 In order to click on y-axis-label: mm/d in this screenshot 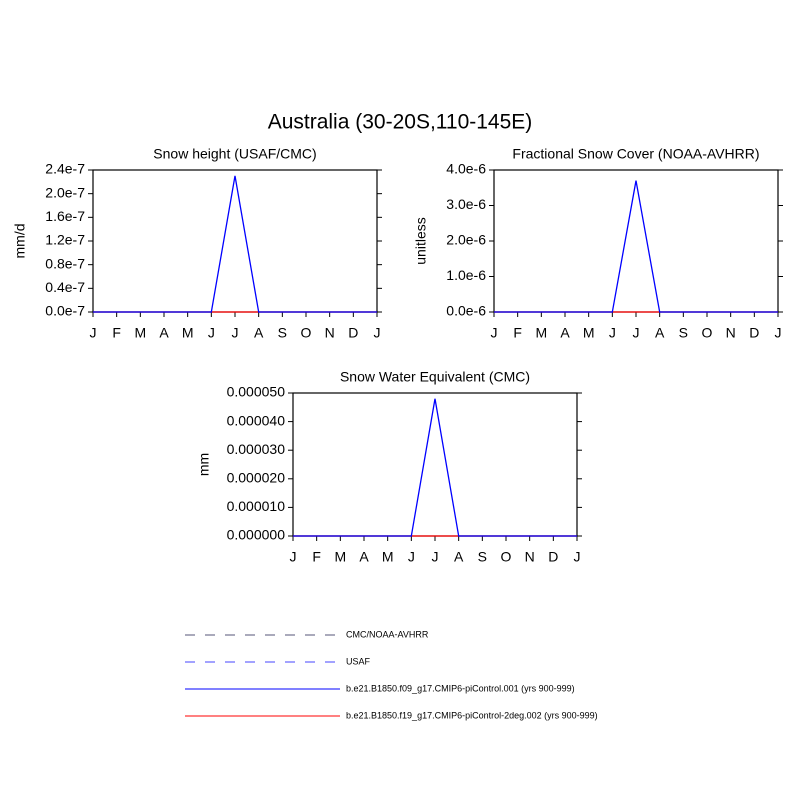, I will do `click(20, 241)`.